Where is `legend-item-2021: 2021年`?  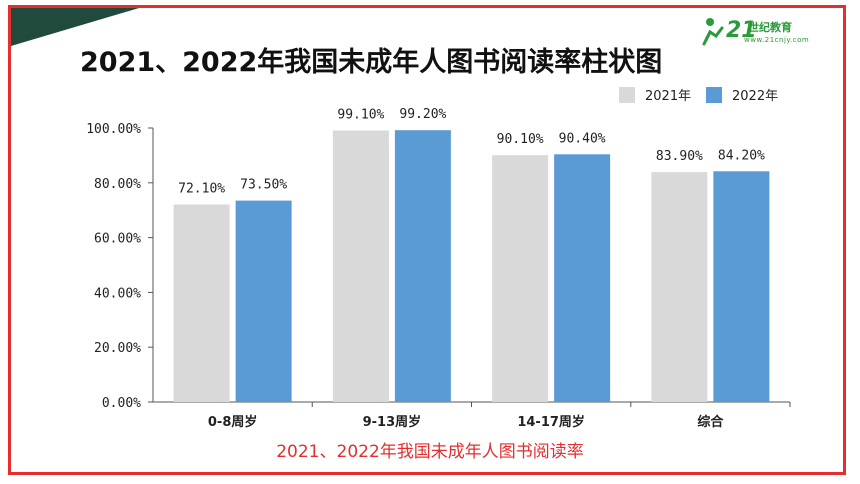 legend-item-2021: 2021年 is located at coordinates (655, 94).